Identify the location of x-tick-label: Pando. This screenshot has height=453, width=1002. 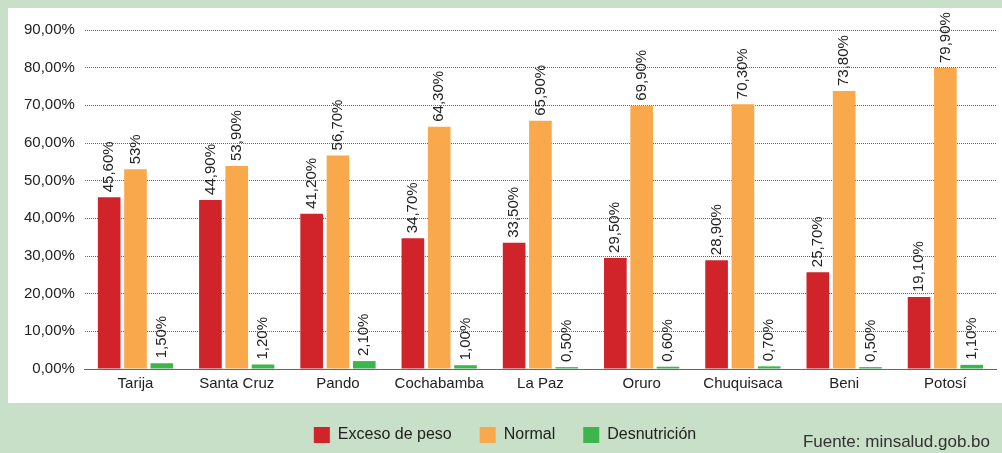
(338, 383).